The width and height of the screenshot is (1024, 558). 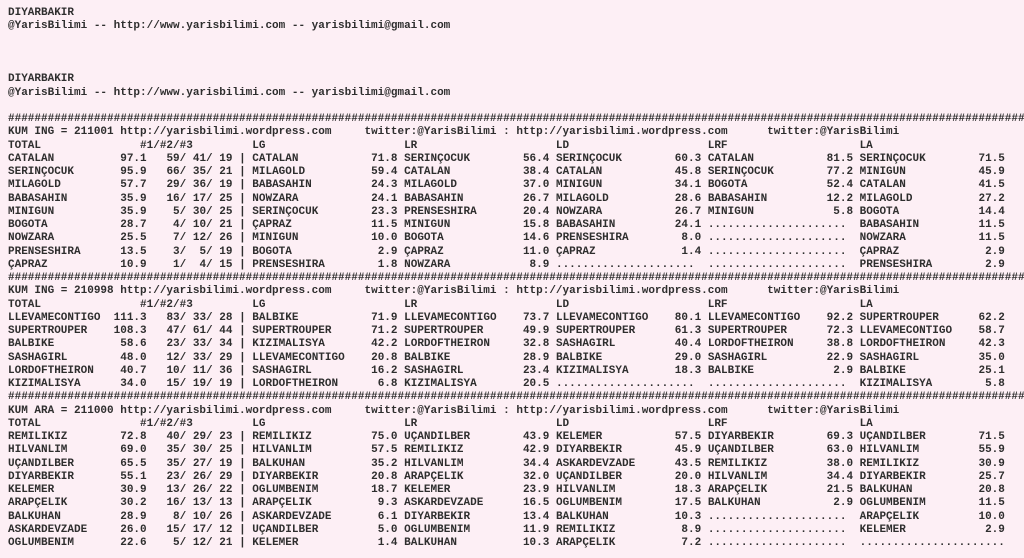 I want to click on horse-name: ÇAPRAZ, so click(x=58, y=264).